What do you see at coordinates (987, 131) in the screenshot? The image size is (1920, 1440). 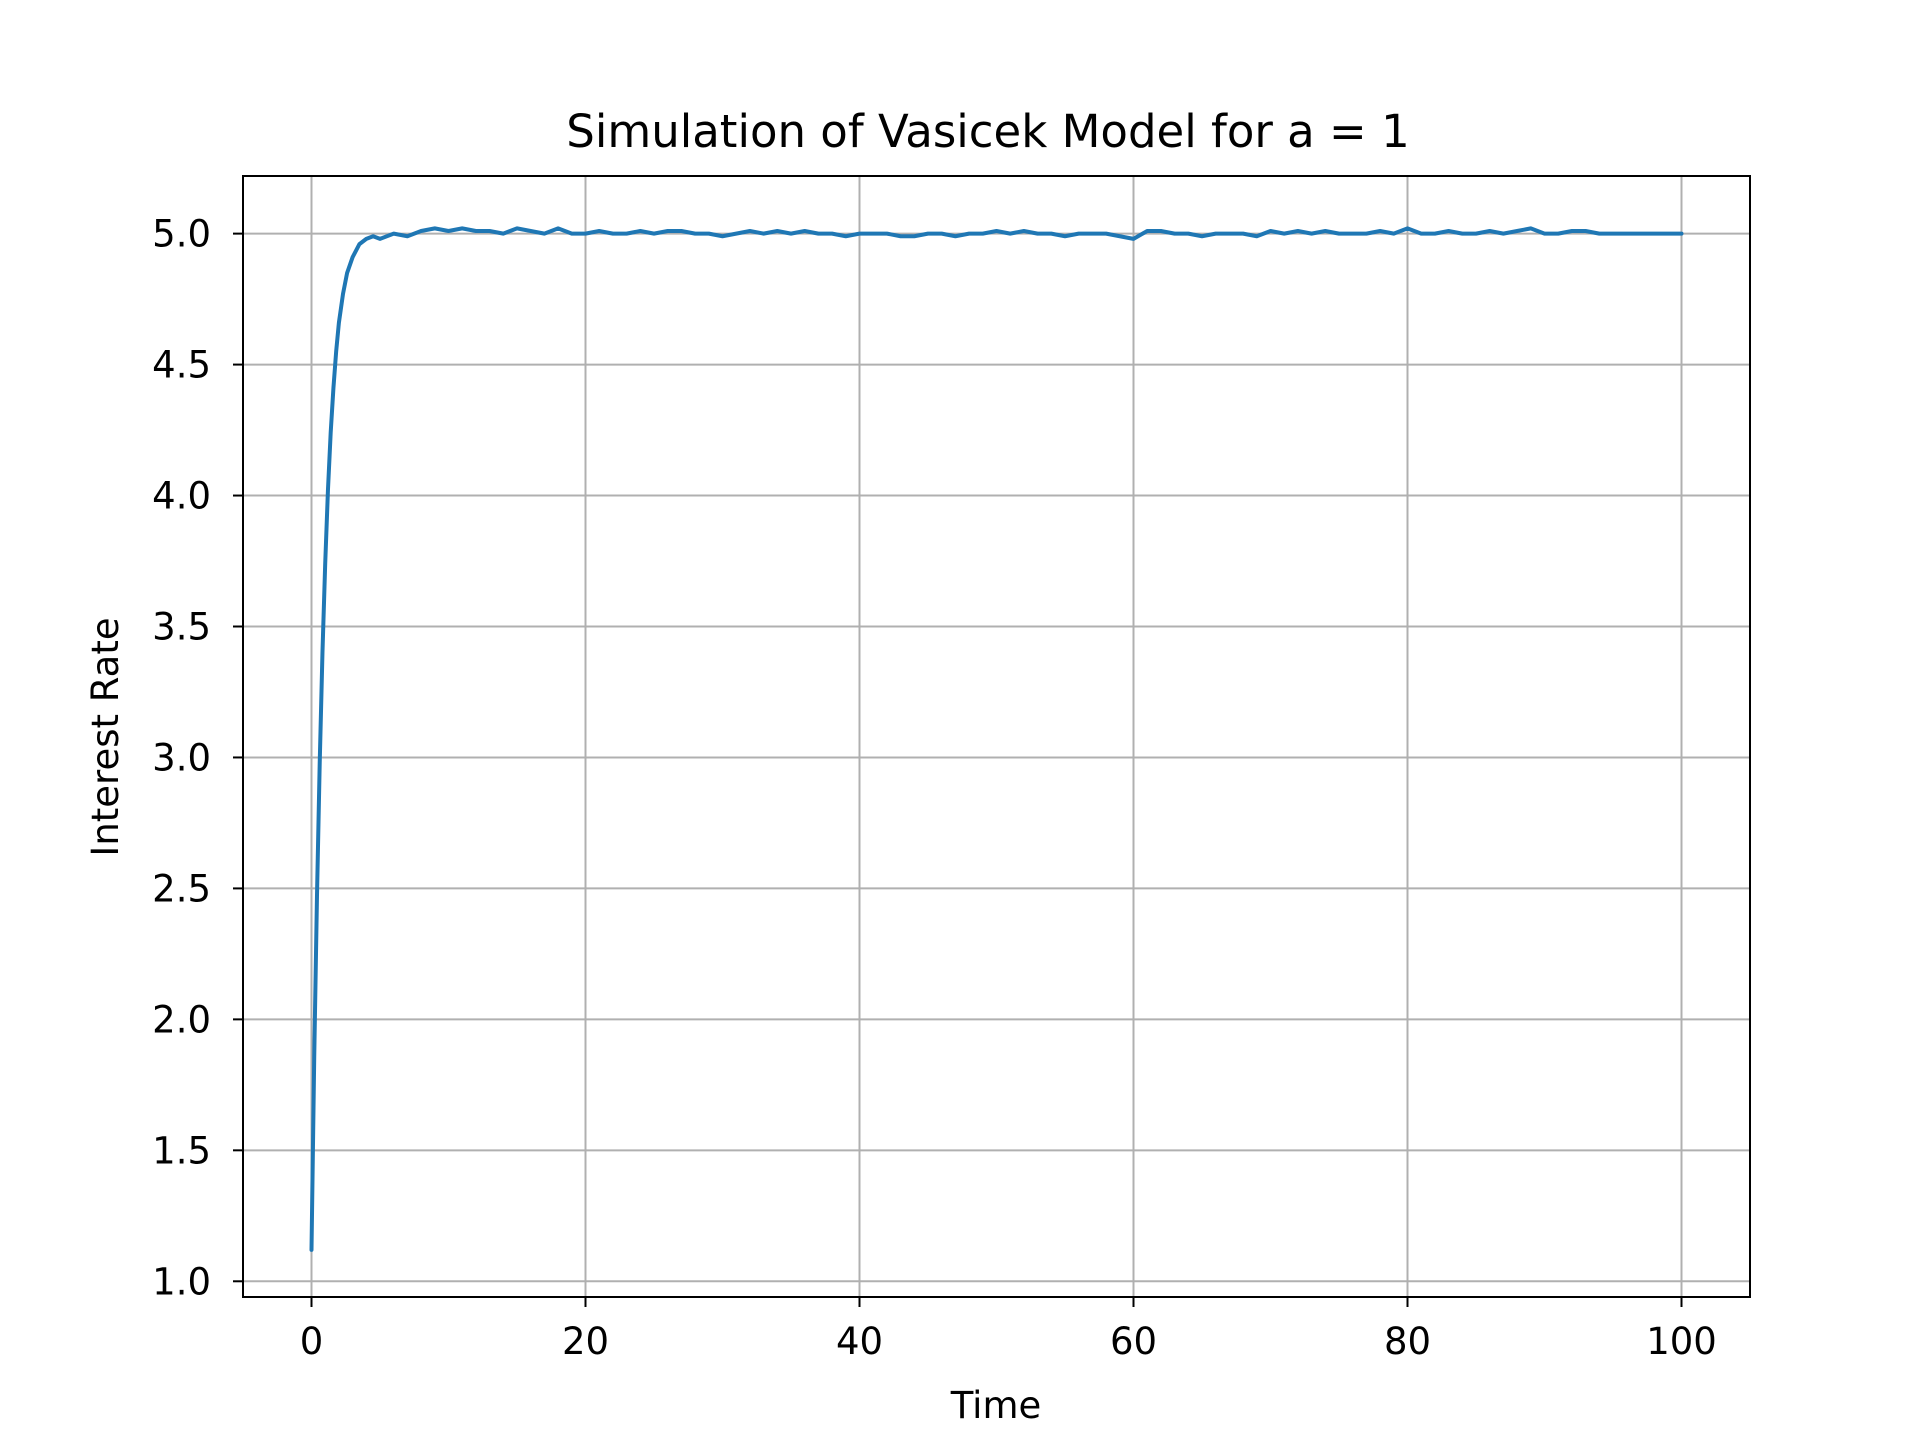 I see `chart-title: Simulation of Vasicek Model for a = 1` at bounding box center [987, 131].